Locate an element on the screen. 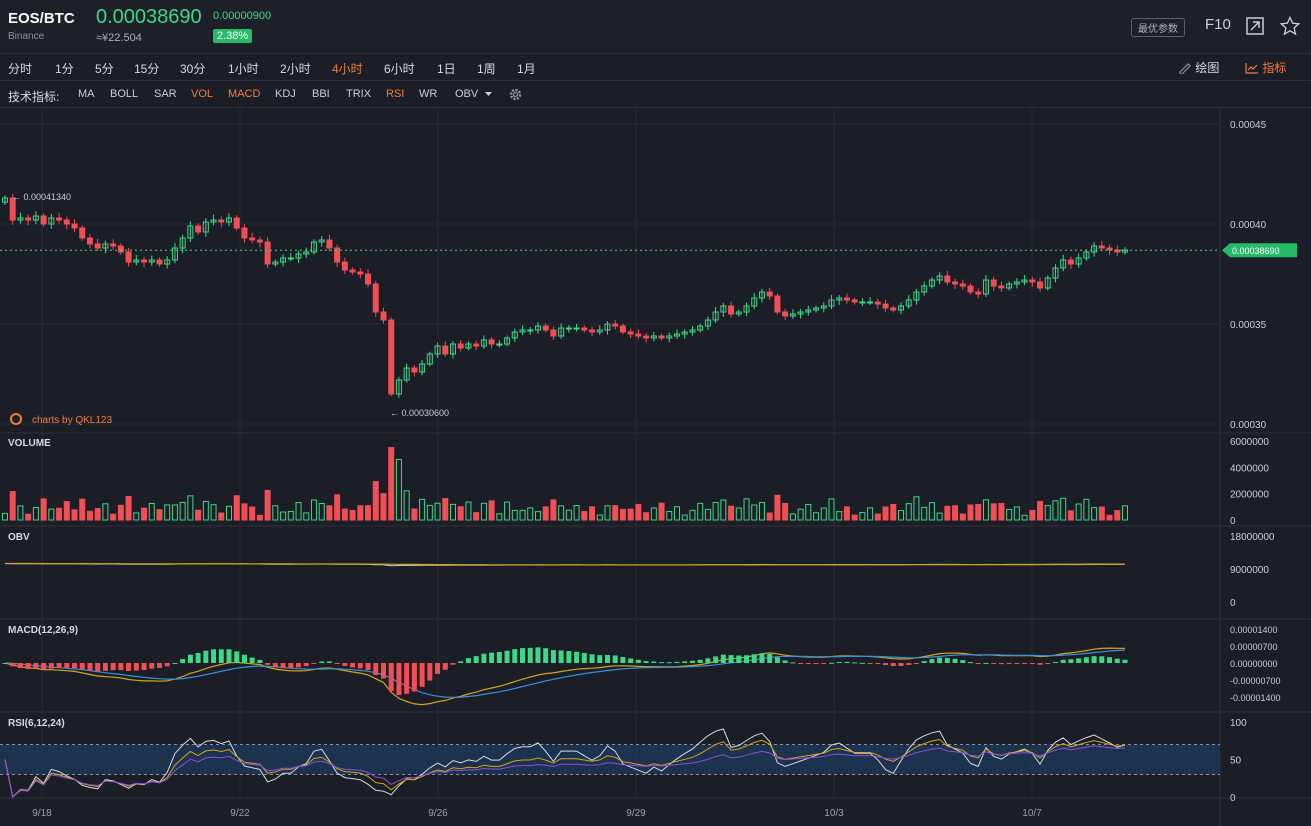  timeframe-tab: 15分 is located at coordinates (147, 69).